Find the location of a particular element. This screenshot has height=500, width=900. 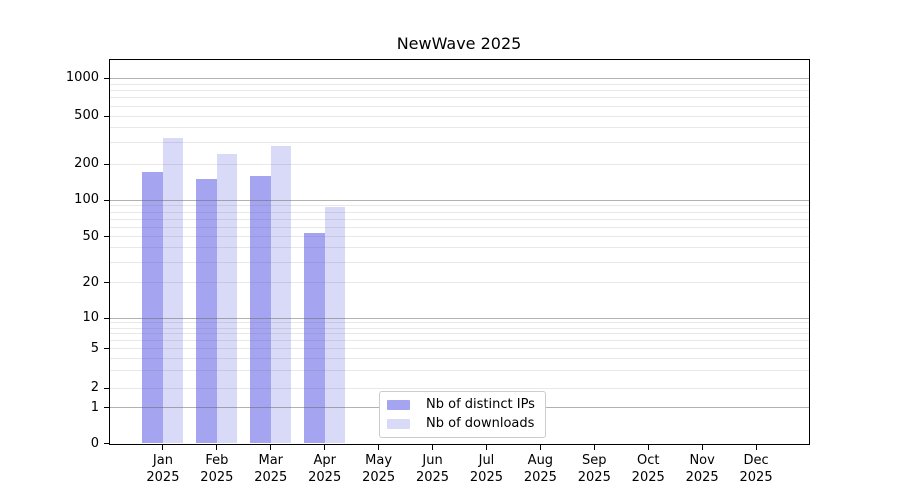

bar-downloads-jan is located at coordinates (173, 290).